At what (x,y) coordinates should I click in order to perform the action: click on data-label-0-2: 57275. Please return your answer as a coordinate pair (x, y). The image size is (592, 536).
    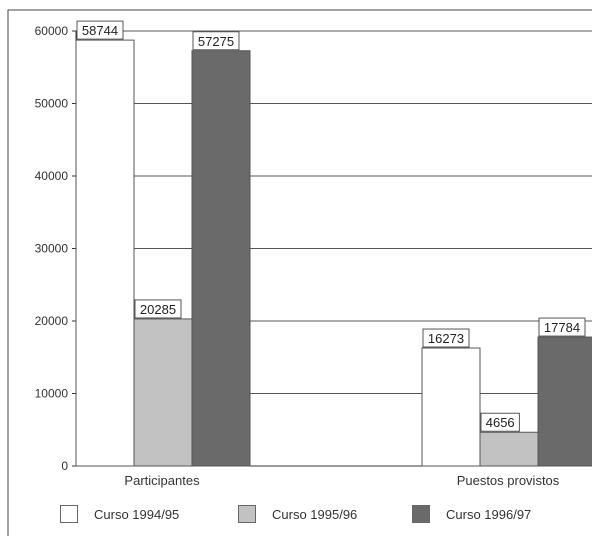
    Looking at the image, I should click on (216, 41).